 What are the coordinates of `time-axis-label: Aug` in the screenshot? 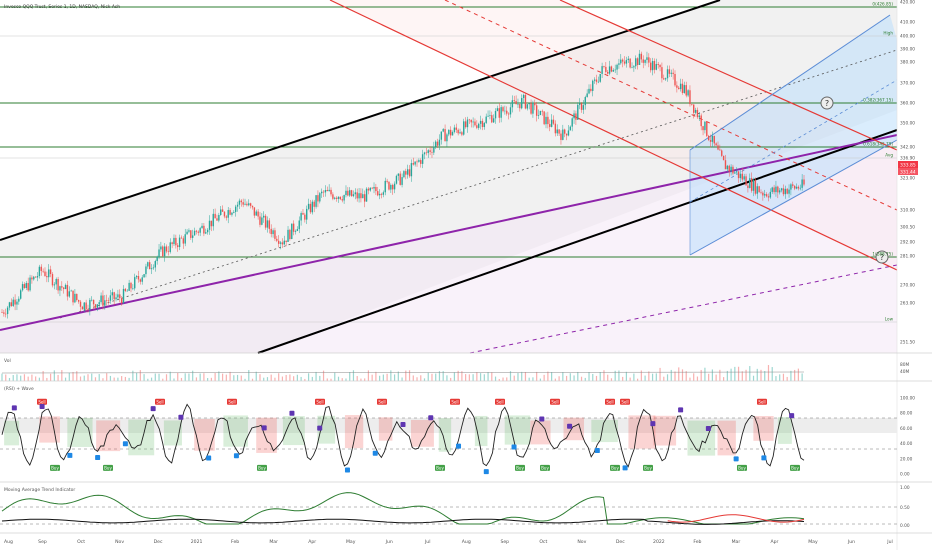 It's located at (466, 542).